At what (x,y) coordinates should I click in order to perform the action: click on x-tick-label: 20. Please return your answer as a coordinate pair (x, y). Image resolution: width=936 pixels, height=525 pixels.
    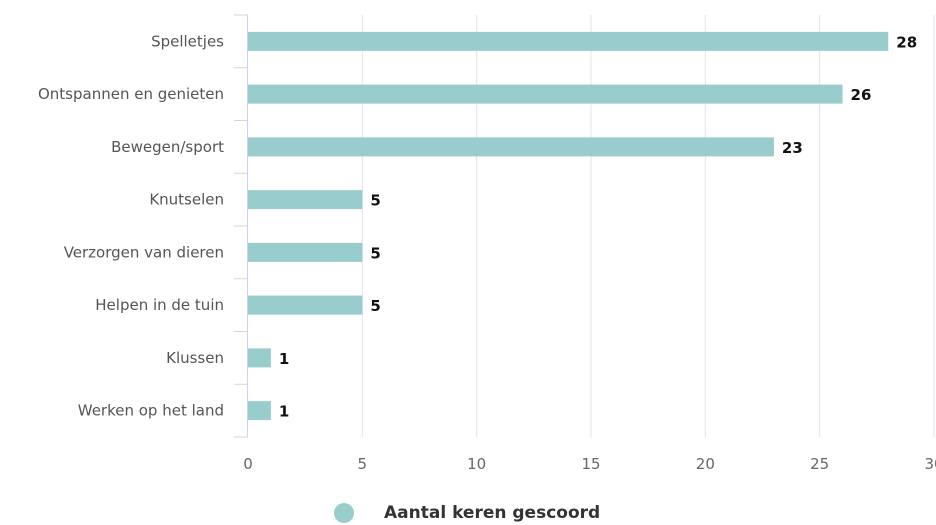
    Looking at the image, I should click on (705, 464).